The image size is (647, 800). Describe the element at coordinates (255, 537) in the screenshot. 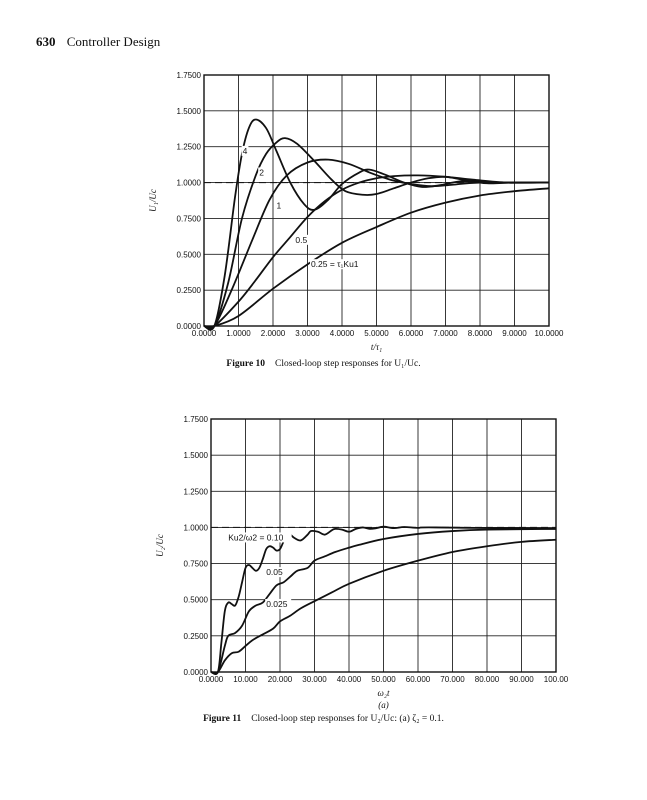

I see `curve-label: Ku2/ω2 = 0.10` at that location.